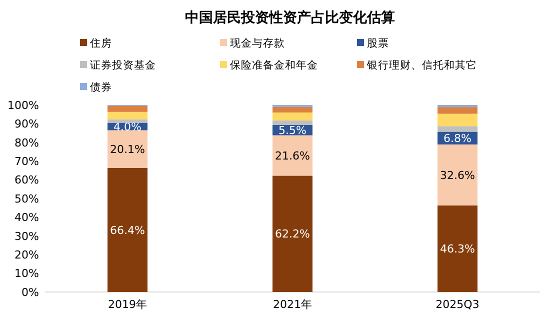 This screenshot has width=550, height=325. I want to click on data-label: 32.6%, so click(457, 175).